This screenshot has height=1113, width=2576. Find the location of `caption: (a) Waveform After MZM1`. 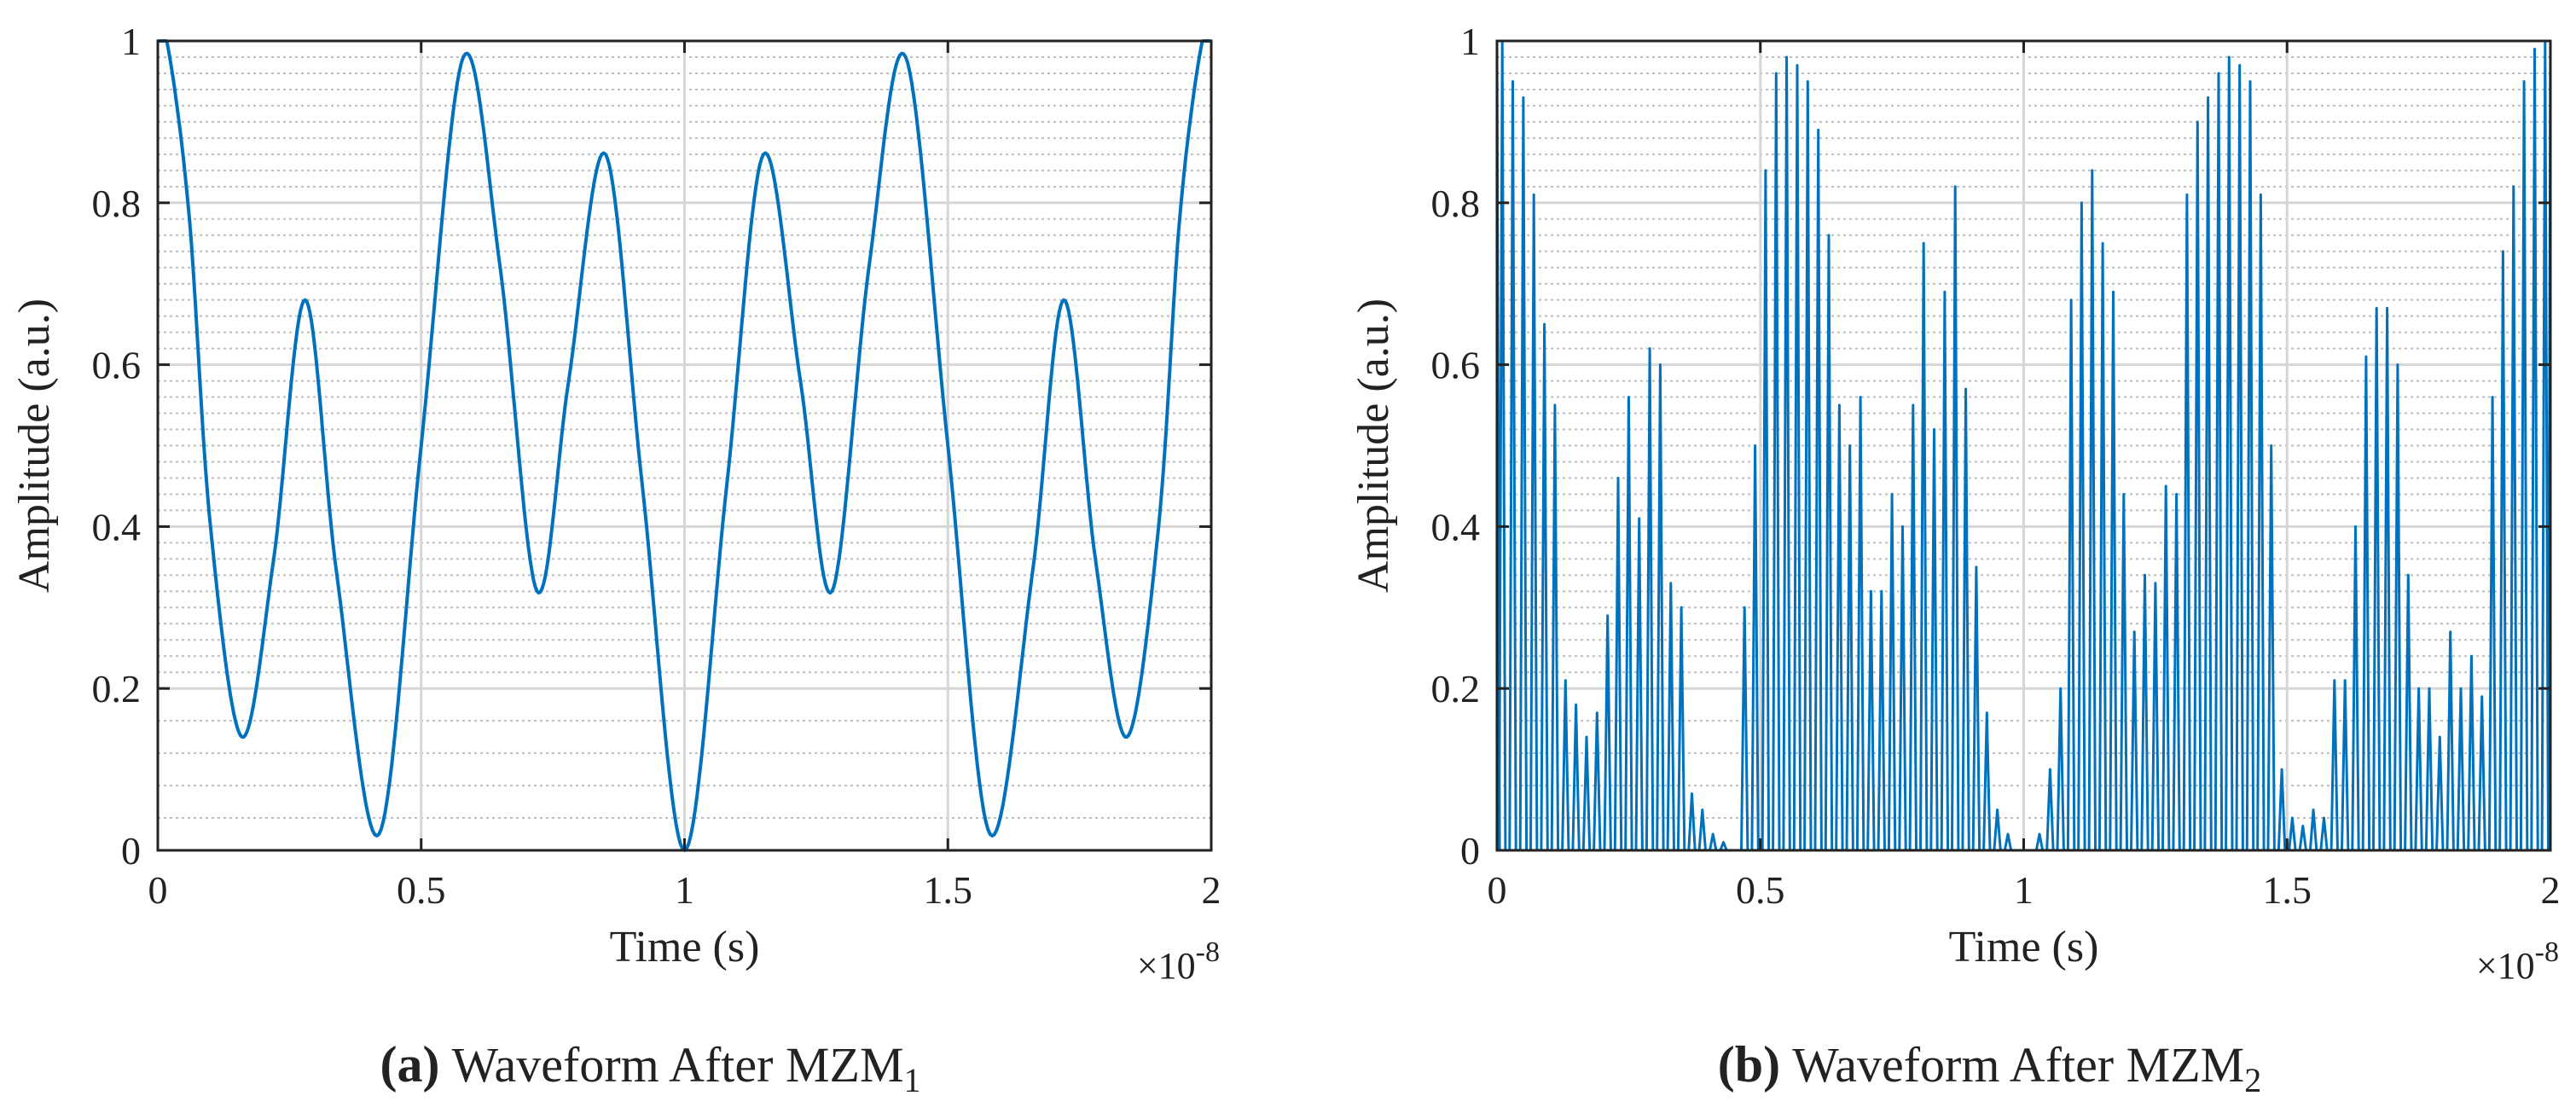

caption: (a) Waveform After MZM1 is located at coordinates (650, 1067).